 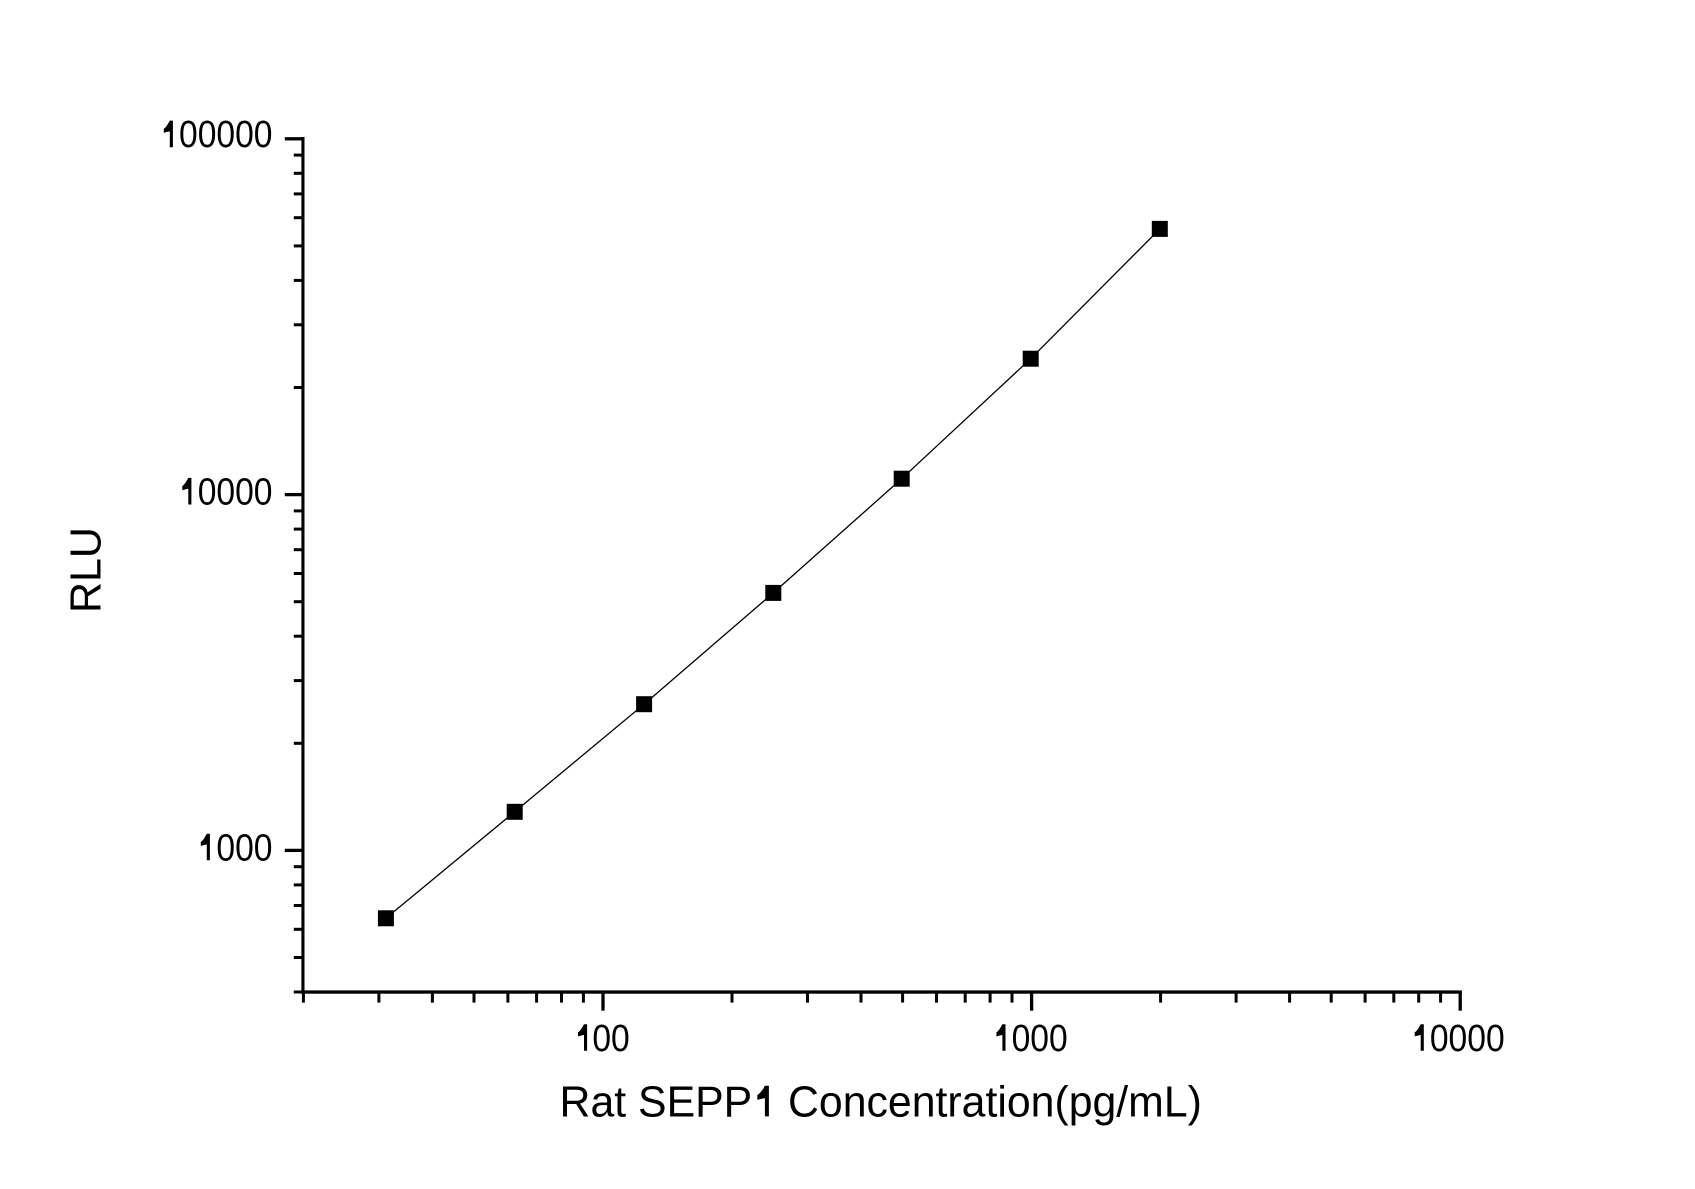 I want to click on svg-text: Rat SEPP, so click(x=656, y=1102).